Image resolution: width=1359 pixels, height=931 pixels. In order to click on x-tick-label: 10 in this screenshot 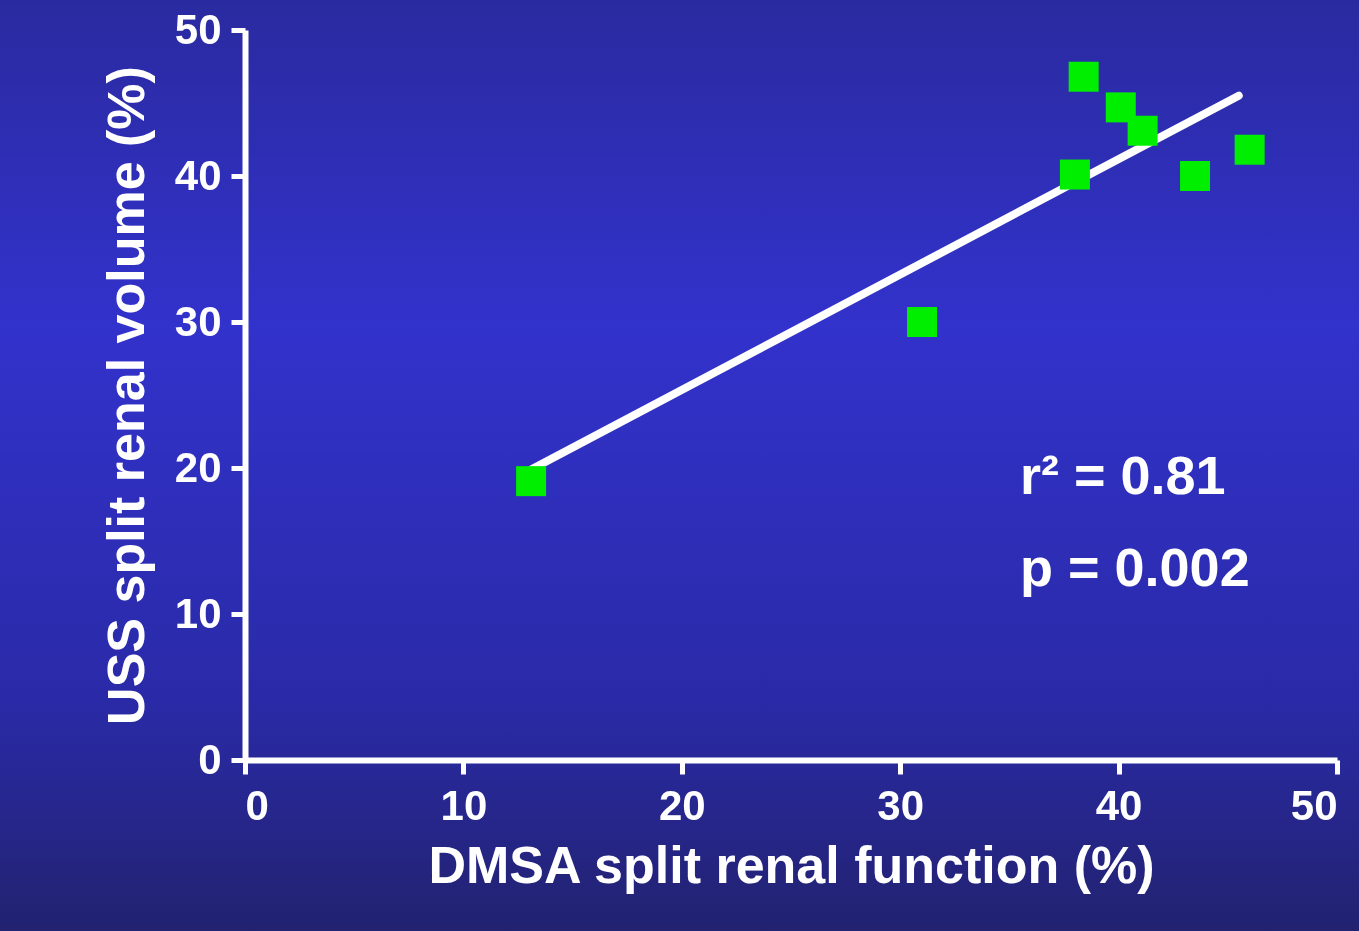, I will do `click(464, 805)`.